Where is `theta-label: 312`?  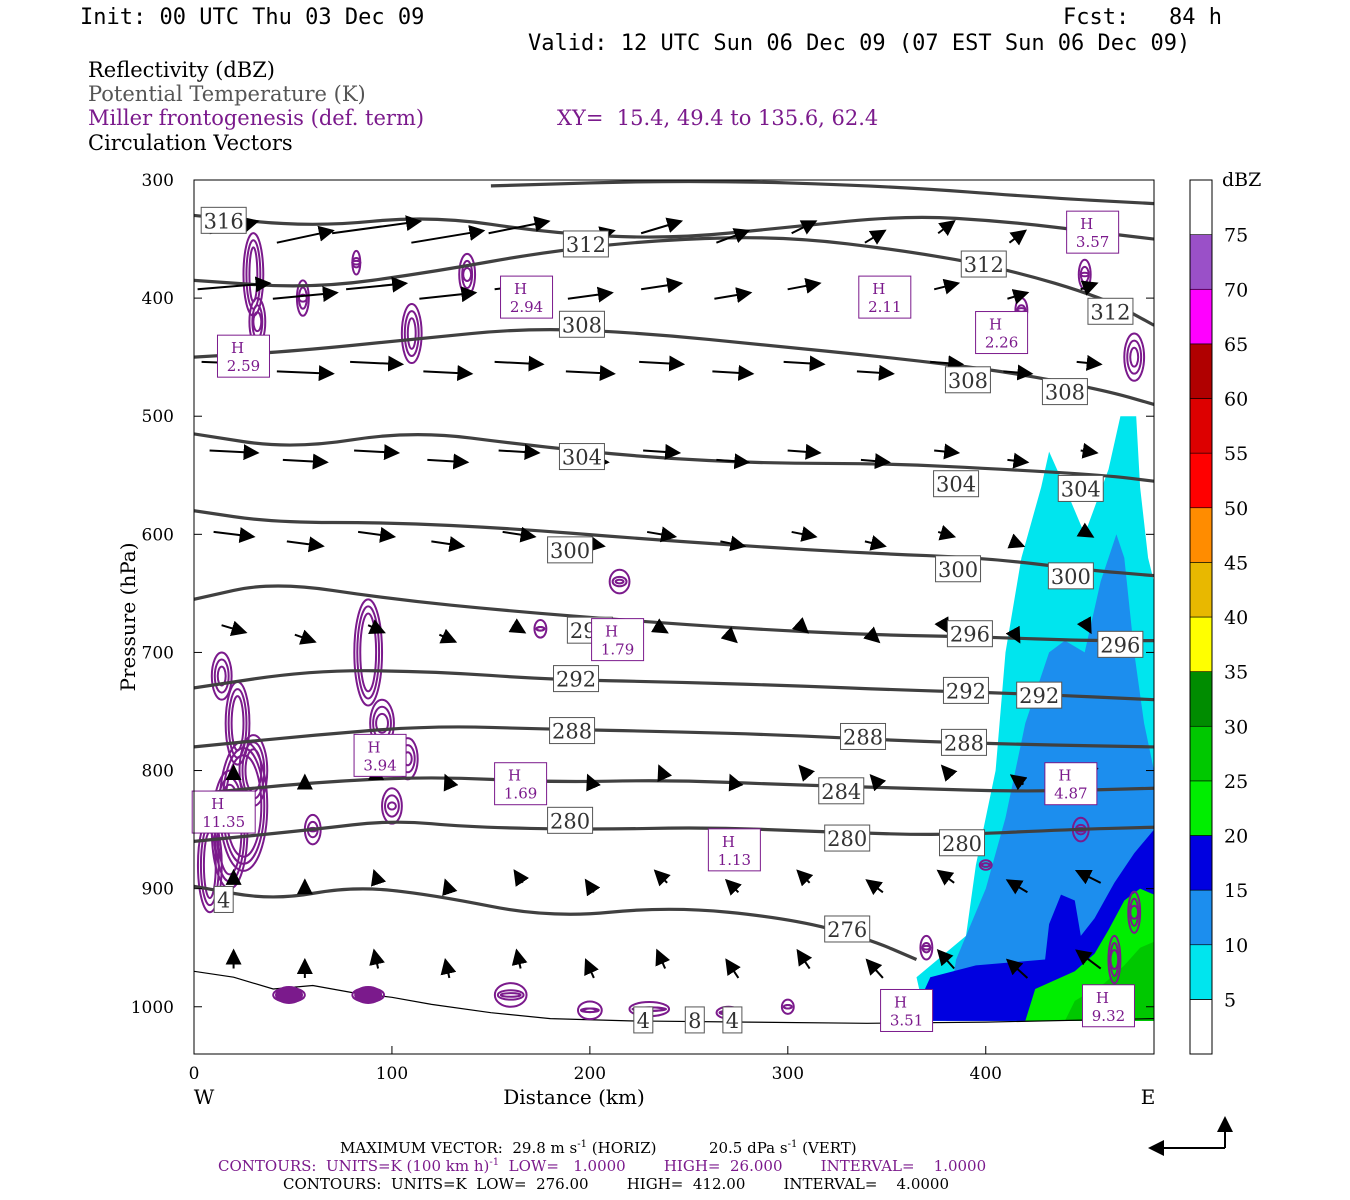 theta-label: 312 is located at coordinates (1110, 312).